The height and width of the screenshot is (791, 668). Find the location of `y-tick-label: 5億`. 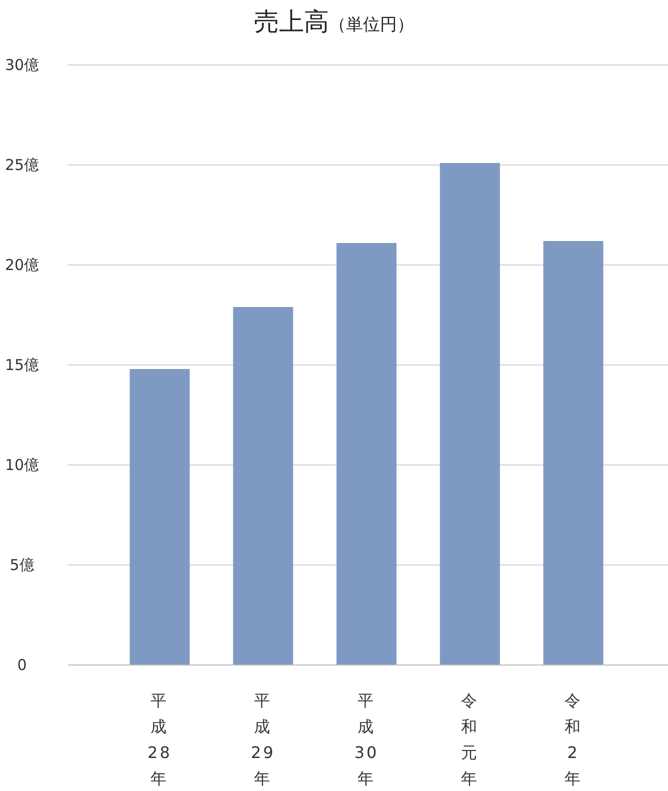

y-tick-label: 5億 is located at coordinates (22, 565).